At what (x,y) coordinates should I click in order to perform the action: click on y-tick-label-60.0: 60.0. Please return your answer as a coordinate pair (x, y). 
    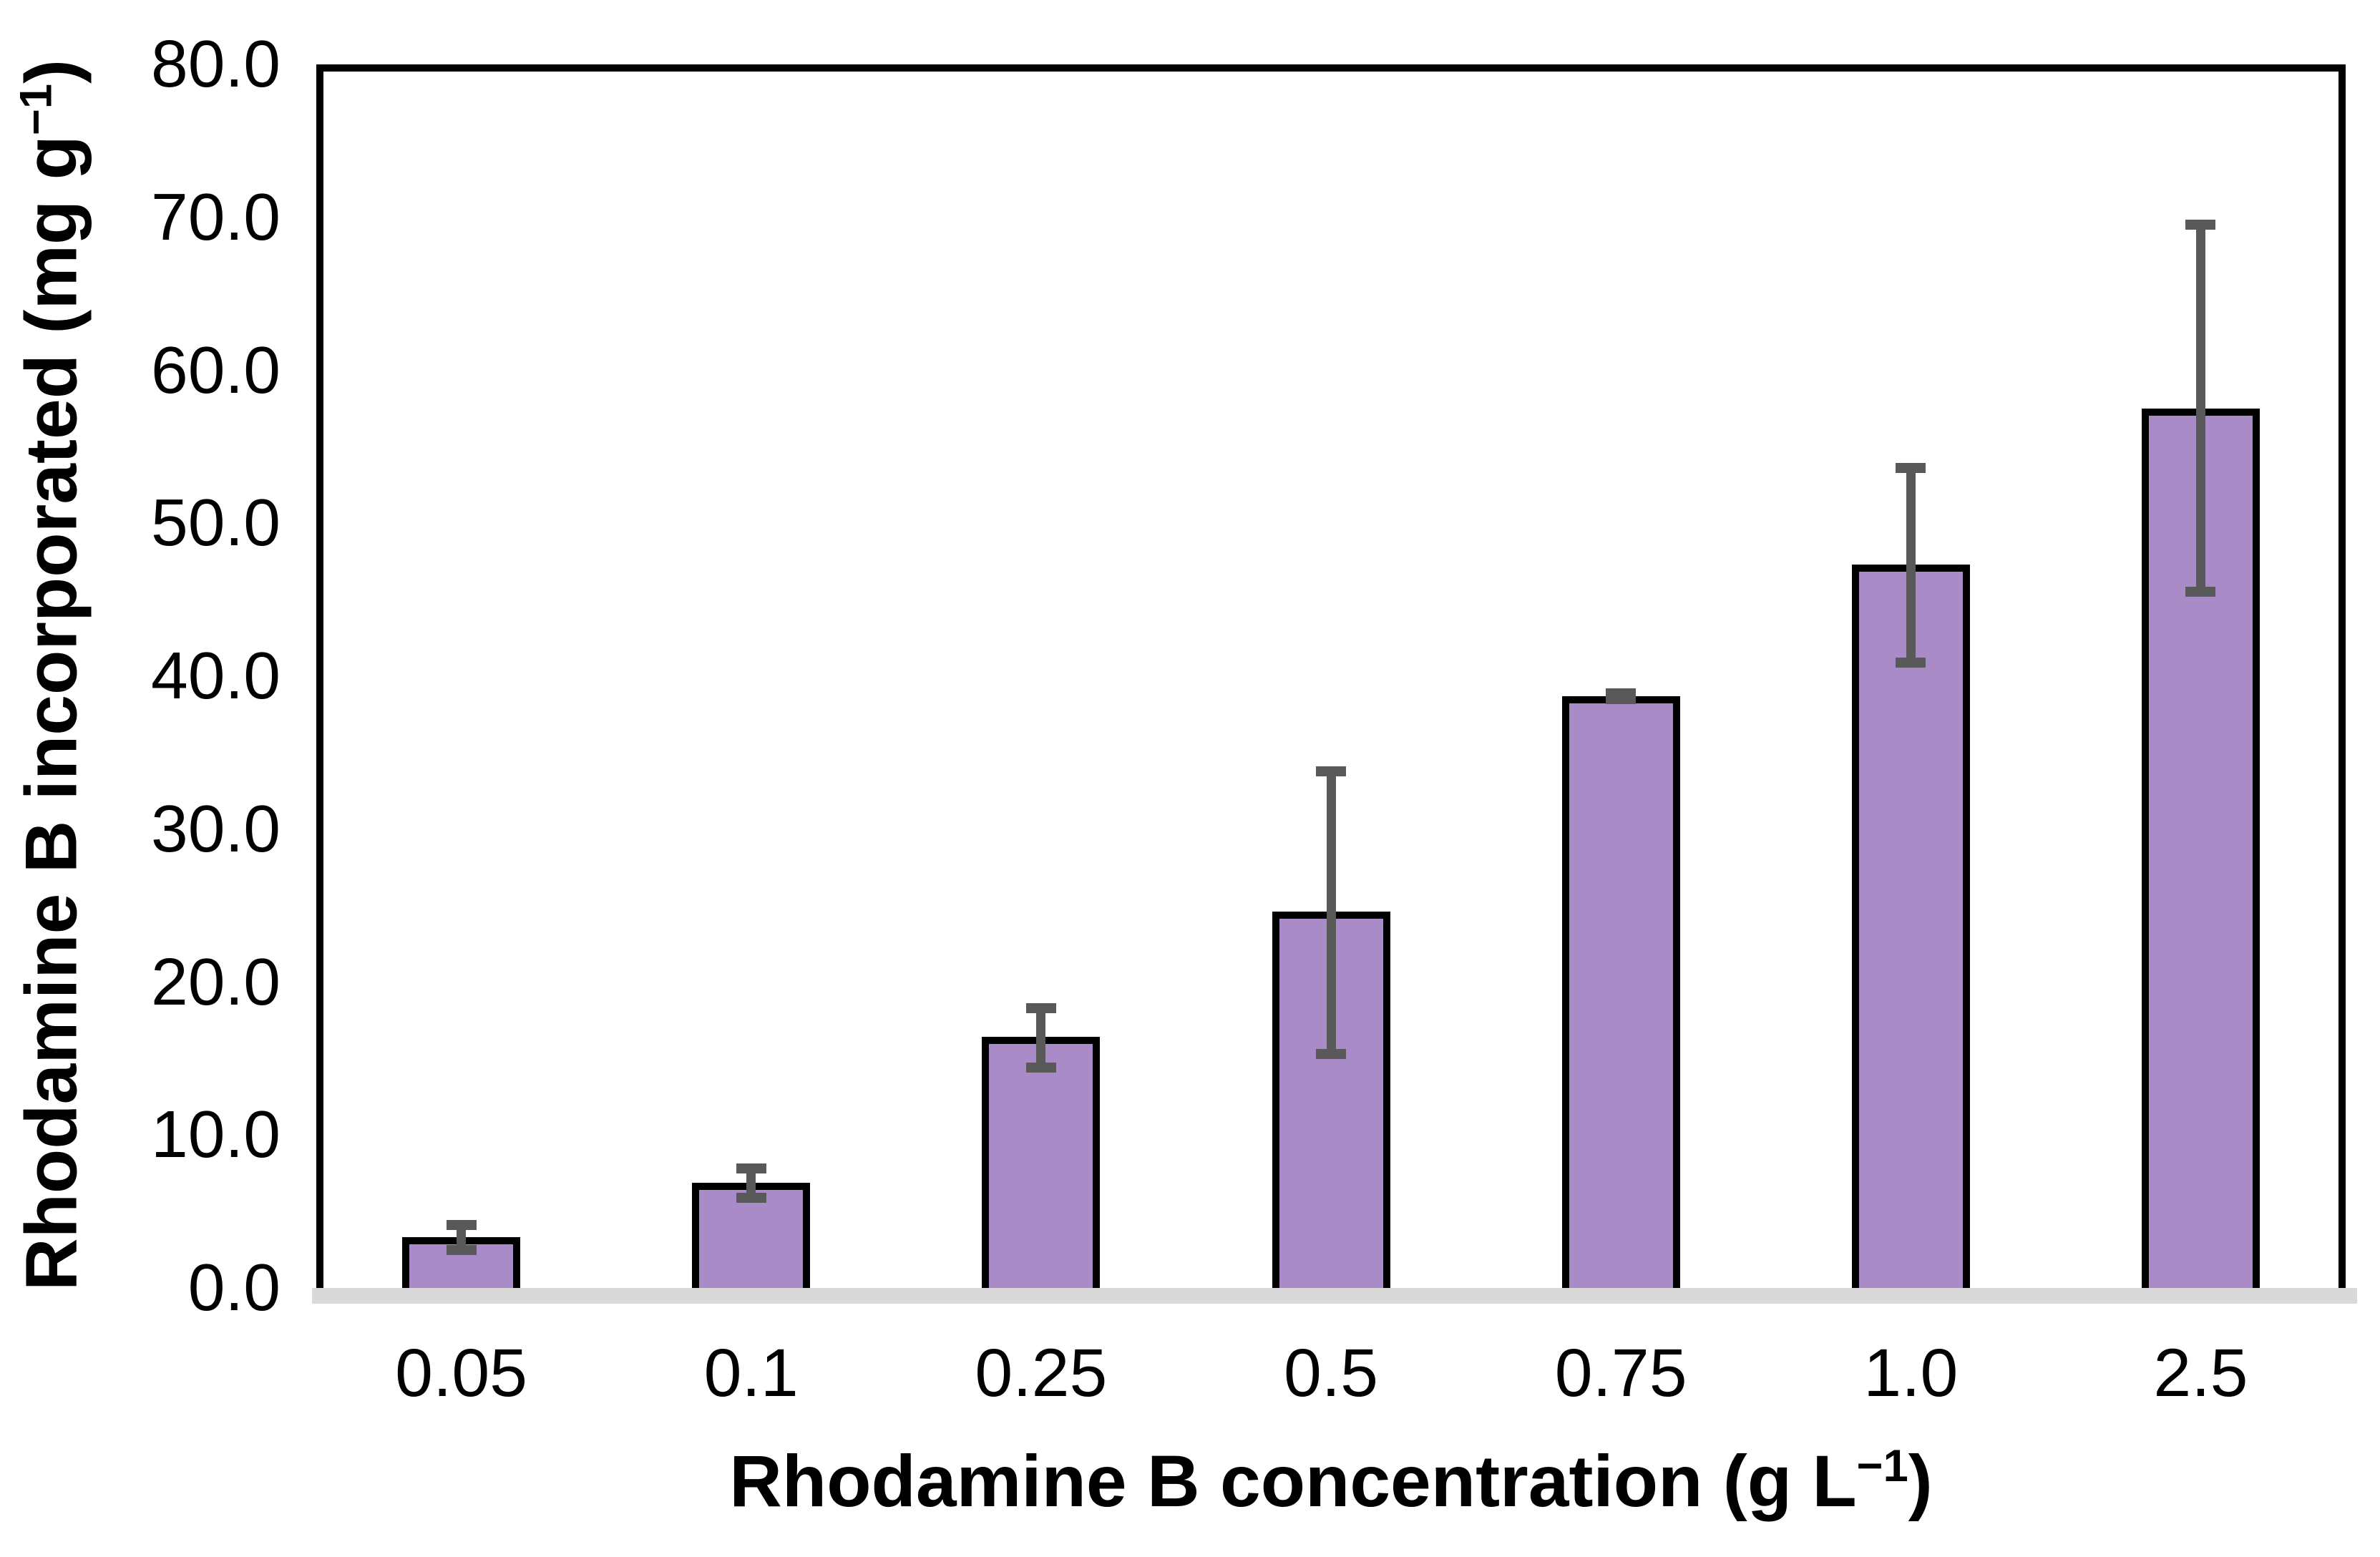
    Looking at the image, I should click on (215, 369).